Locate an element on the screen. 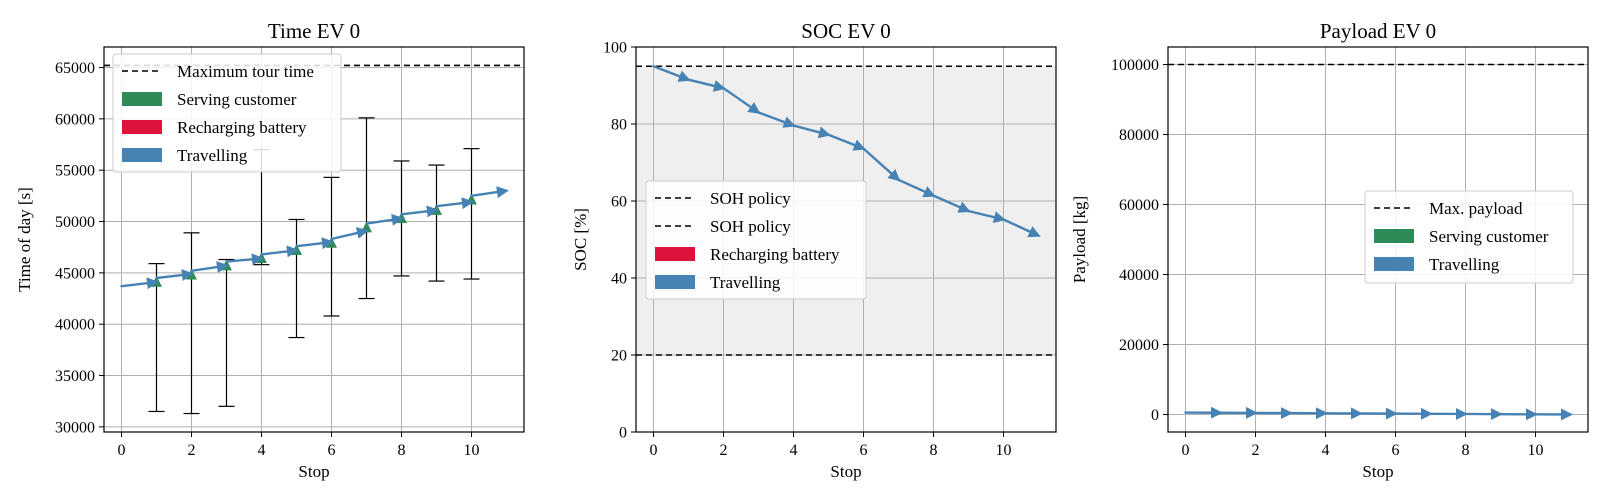 The width and height of the screenshot is (1600, 500). y-tick-label: 65000 is located at coordinates (75, 68).